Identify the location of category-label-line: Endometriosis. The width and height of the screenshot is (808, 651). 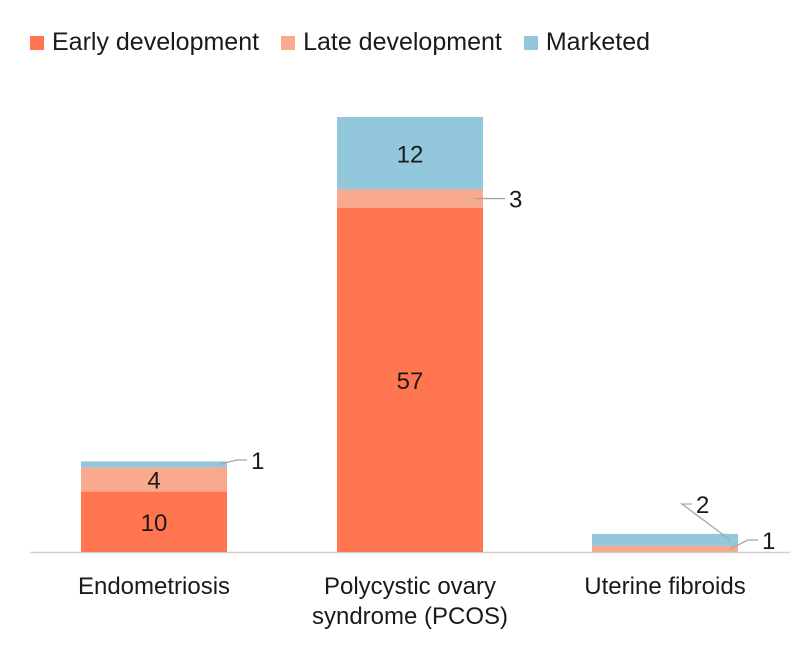
(154, 586).